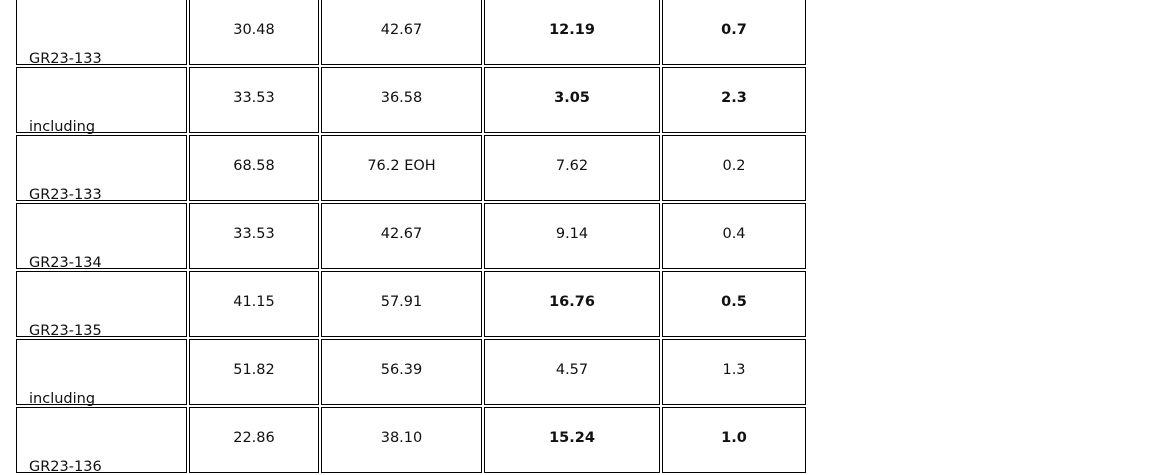 This screenshot has height=475, width=1149. I want to click on cell-text: 0.2, so click(734, 166).